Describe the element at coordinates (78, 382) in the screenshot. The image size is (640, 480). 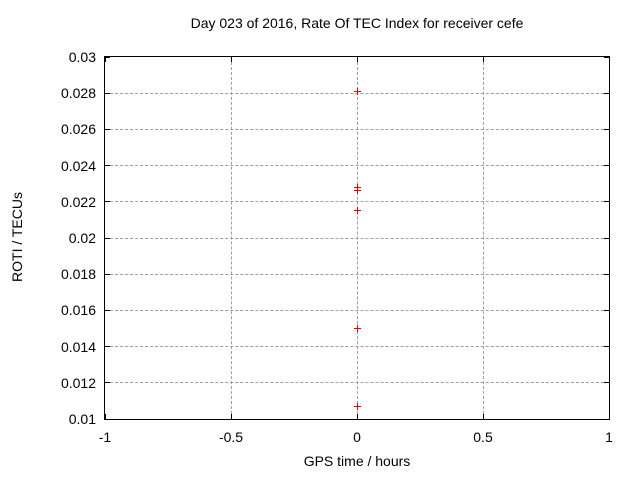
I see `y-tick-label: 0.012` at that location.